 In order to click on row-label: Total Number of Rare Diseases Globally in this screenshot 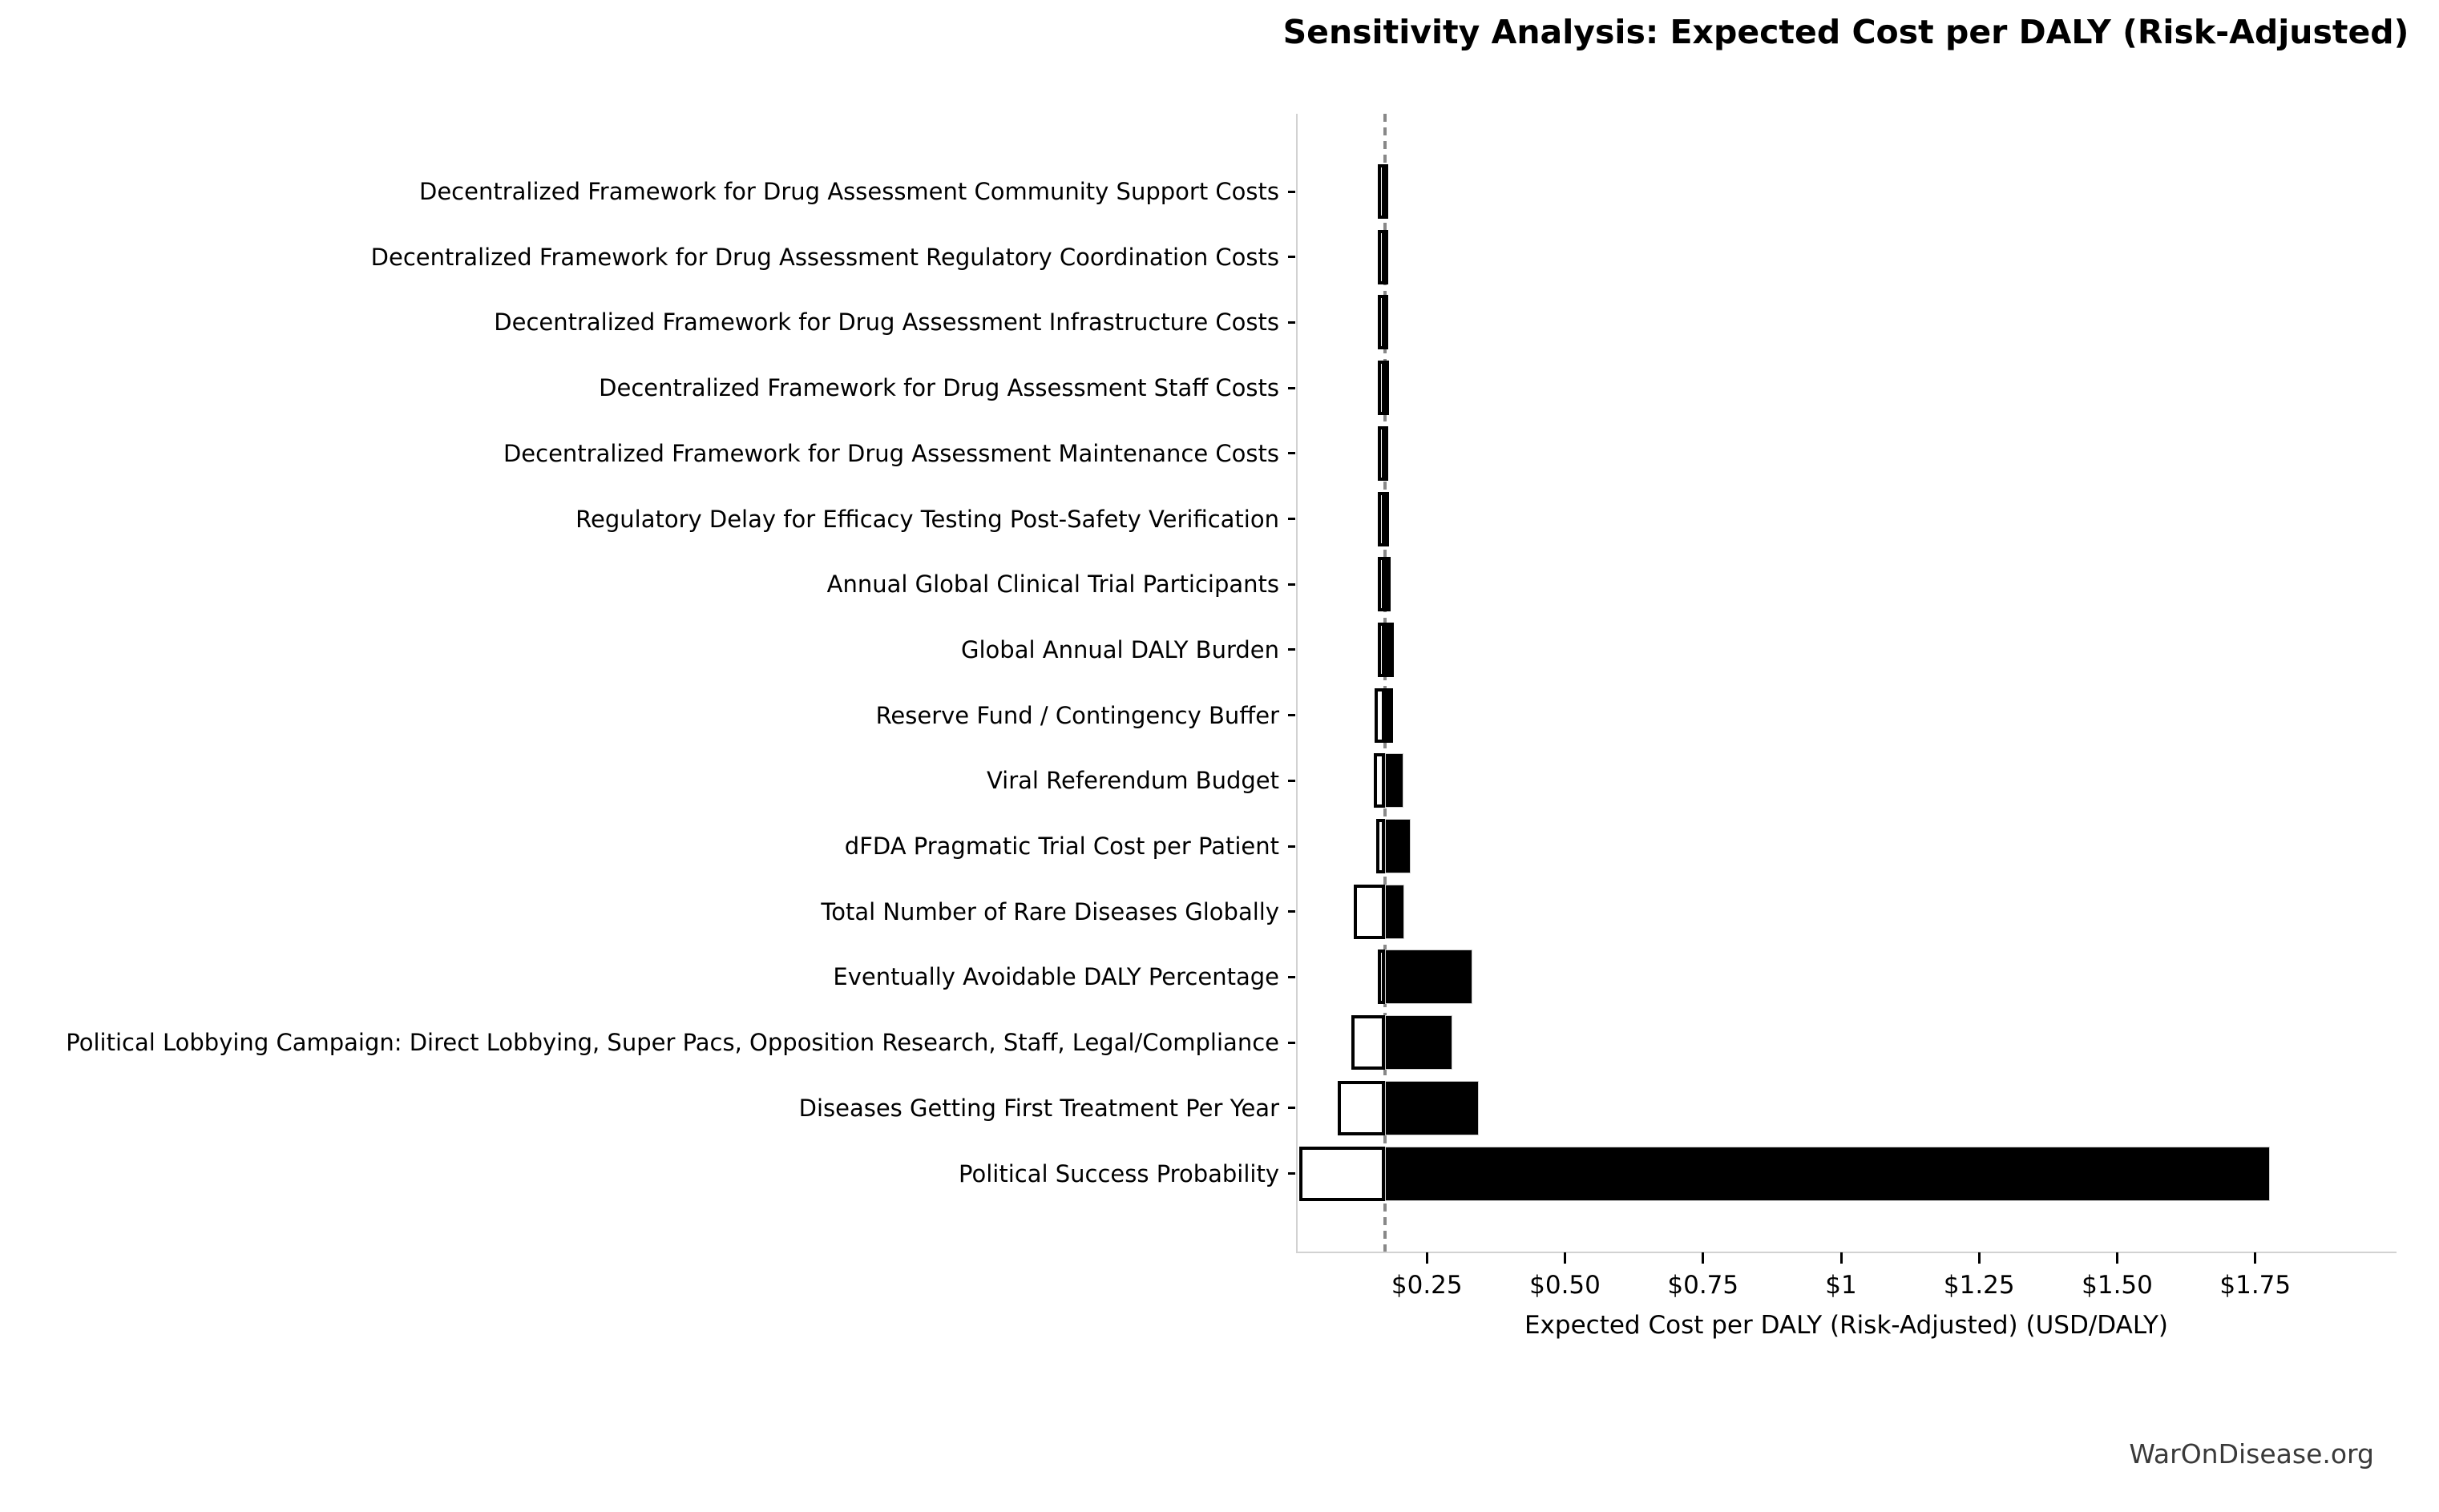, I will do `click(1050, 911)`.